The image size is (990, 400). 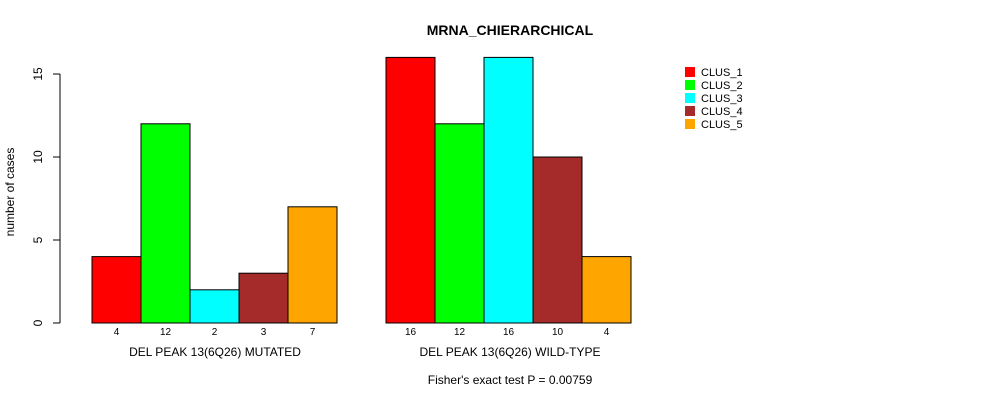 What do you see at coordinates (38, 74) in the screenshot?
I see `y-tick-label: 15` at bounding box center [38, 74].